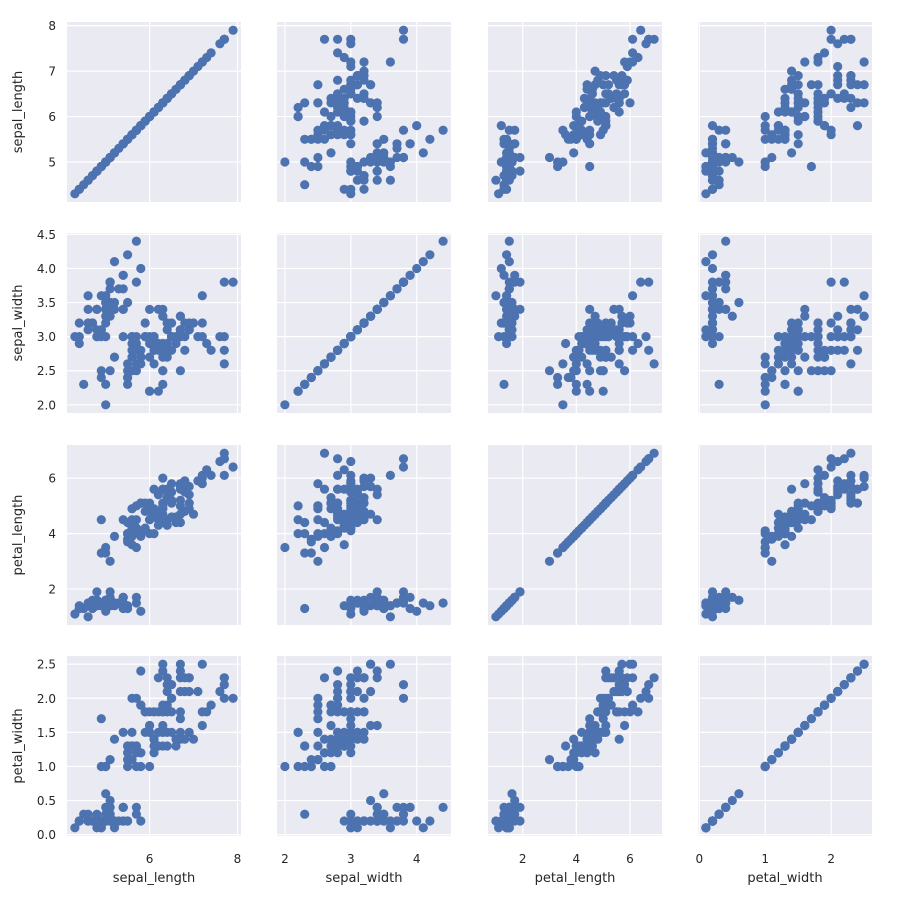 This screenshot has width=900, height=904. Describe the element at coordinates (52, 72) in the screenshot. I see `y-tick-label: 7` at that location.